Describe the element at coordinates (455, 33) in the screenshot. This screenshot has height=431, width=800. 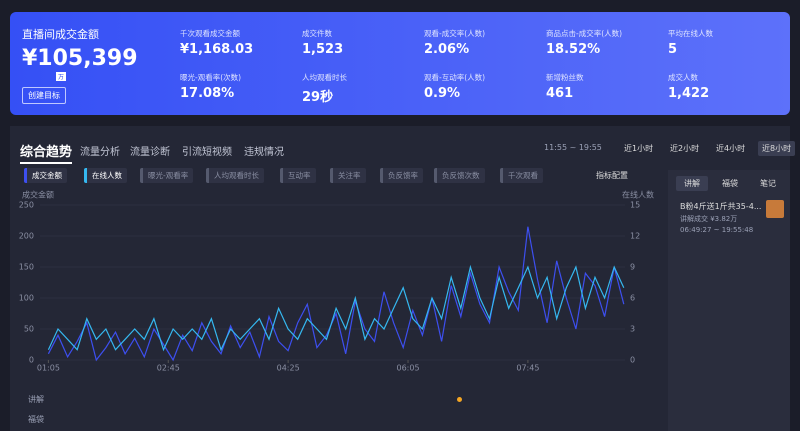
I see `metric-label: 观看-成交率(人数)` at that location.